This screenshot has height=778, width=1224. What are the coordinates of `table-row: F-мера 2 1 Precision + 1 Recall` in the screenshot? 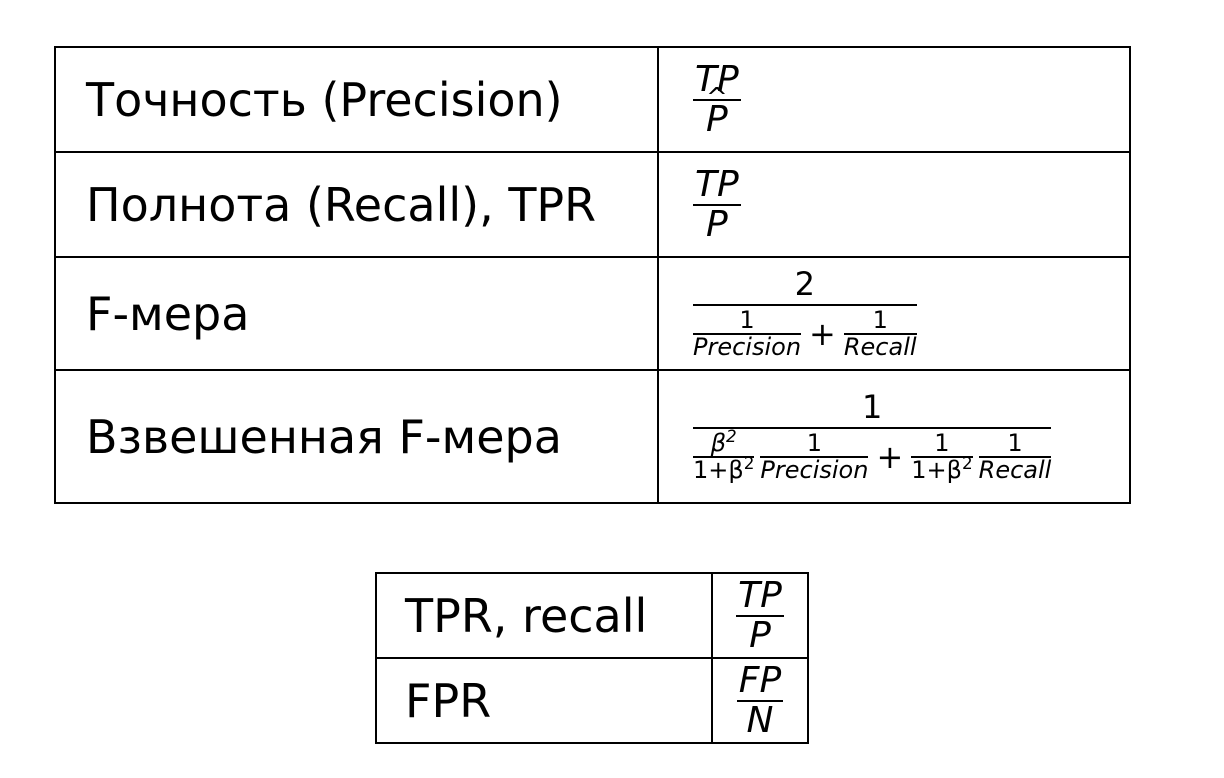 It's located at (592, 313).